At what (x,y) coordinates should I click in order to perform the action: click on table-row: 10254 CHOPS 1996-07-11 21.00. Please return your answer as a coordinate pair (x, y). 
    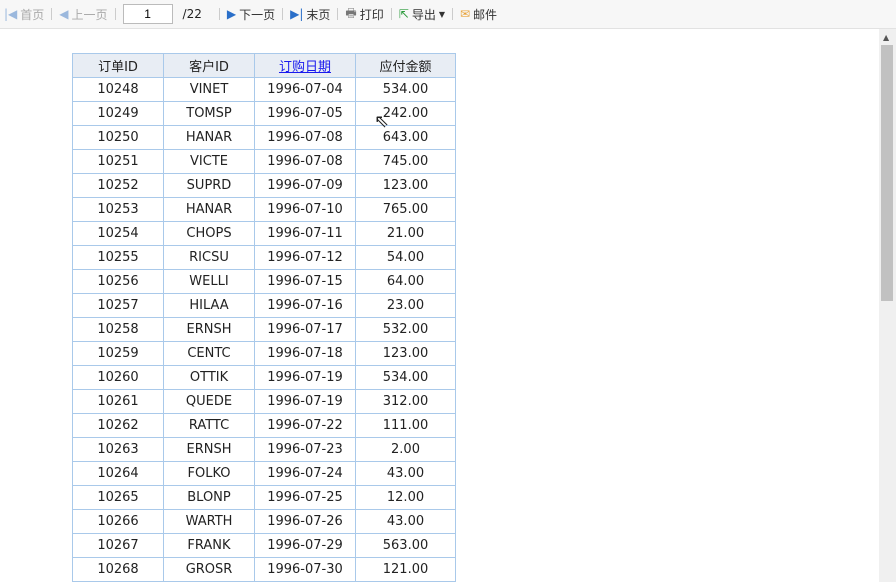
    Looking at the image, I should click on (264, 233).